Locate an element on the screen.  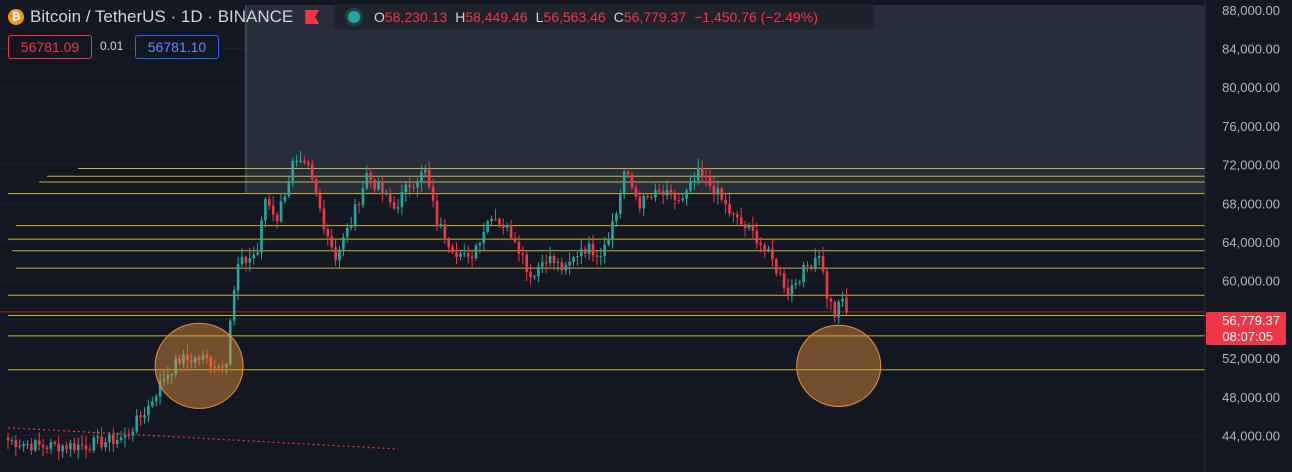
highlight-zones is located at coordinates (518, 365).